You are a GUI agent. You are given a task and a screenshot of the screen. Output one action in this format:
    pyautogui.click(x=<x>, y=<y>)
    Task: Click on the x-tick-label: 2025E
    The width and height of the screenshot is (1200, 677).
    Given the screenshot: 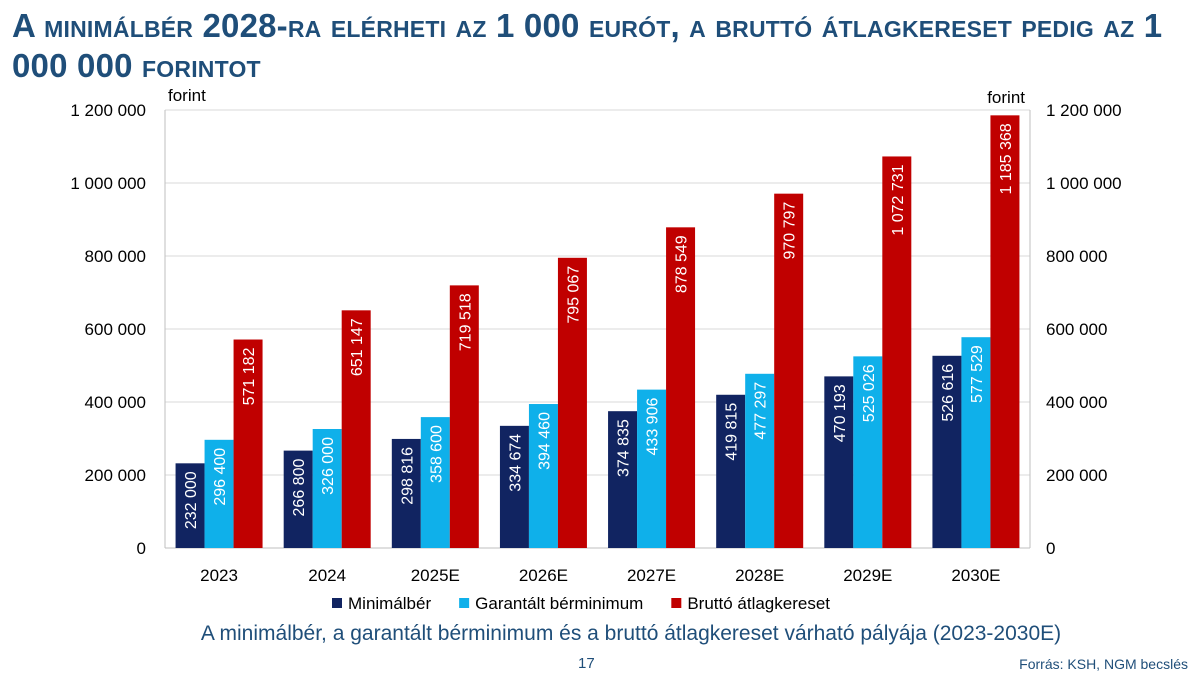 What is the action you would take?
    pyautogui.click(x=435, y=575)
    